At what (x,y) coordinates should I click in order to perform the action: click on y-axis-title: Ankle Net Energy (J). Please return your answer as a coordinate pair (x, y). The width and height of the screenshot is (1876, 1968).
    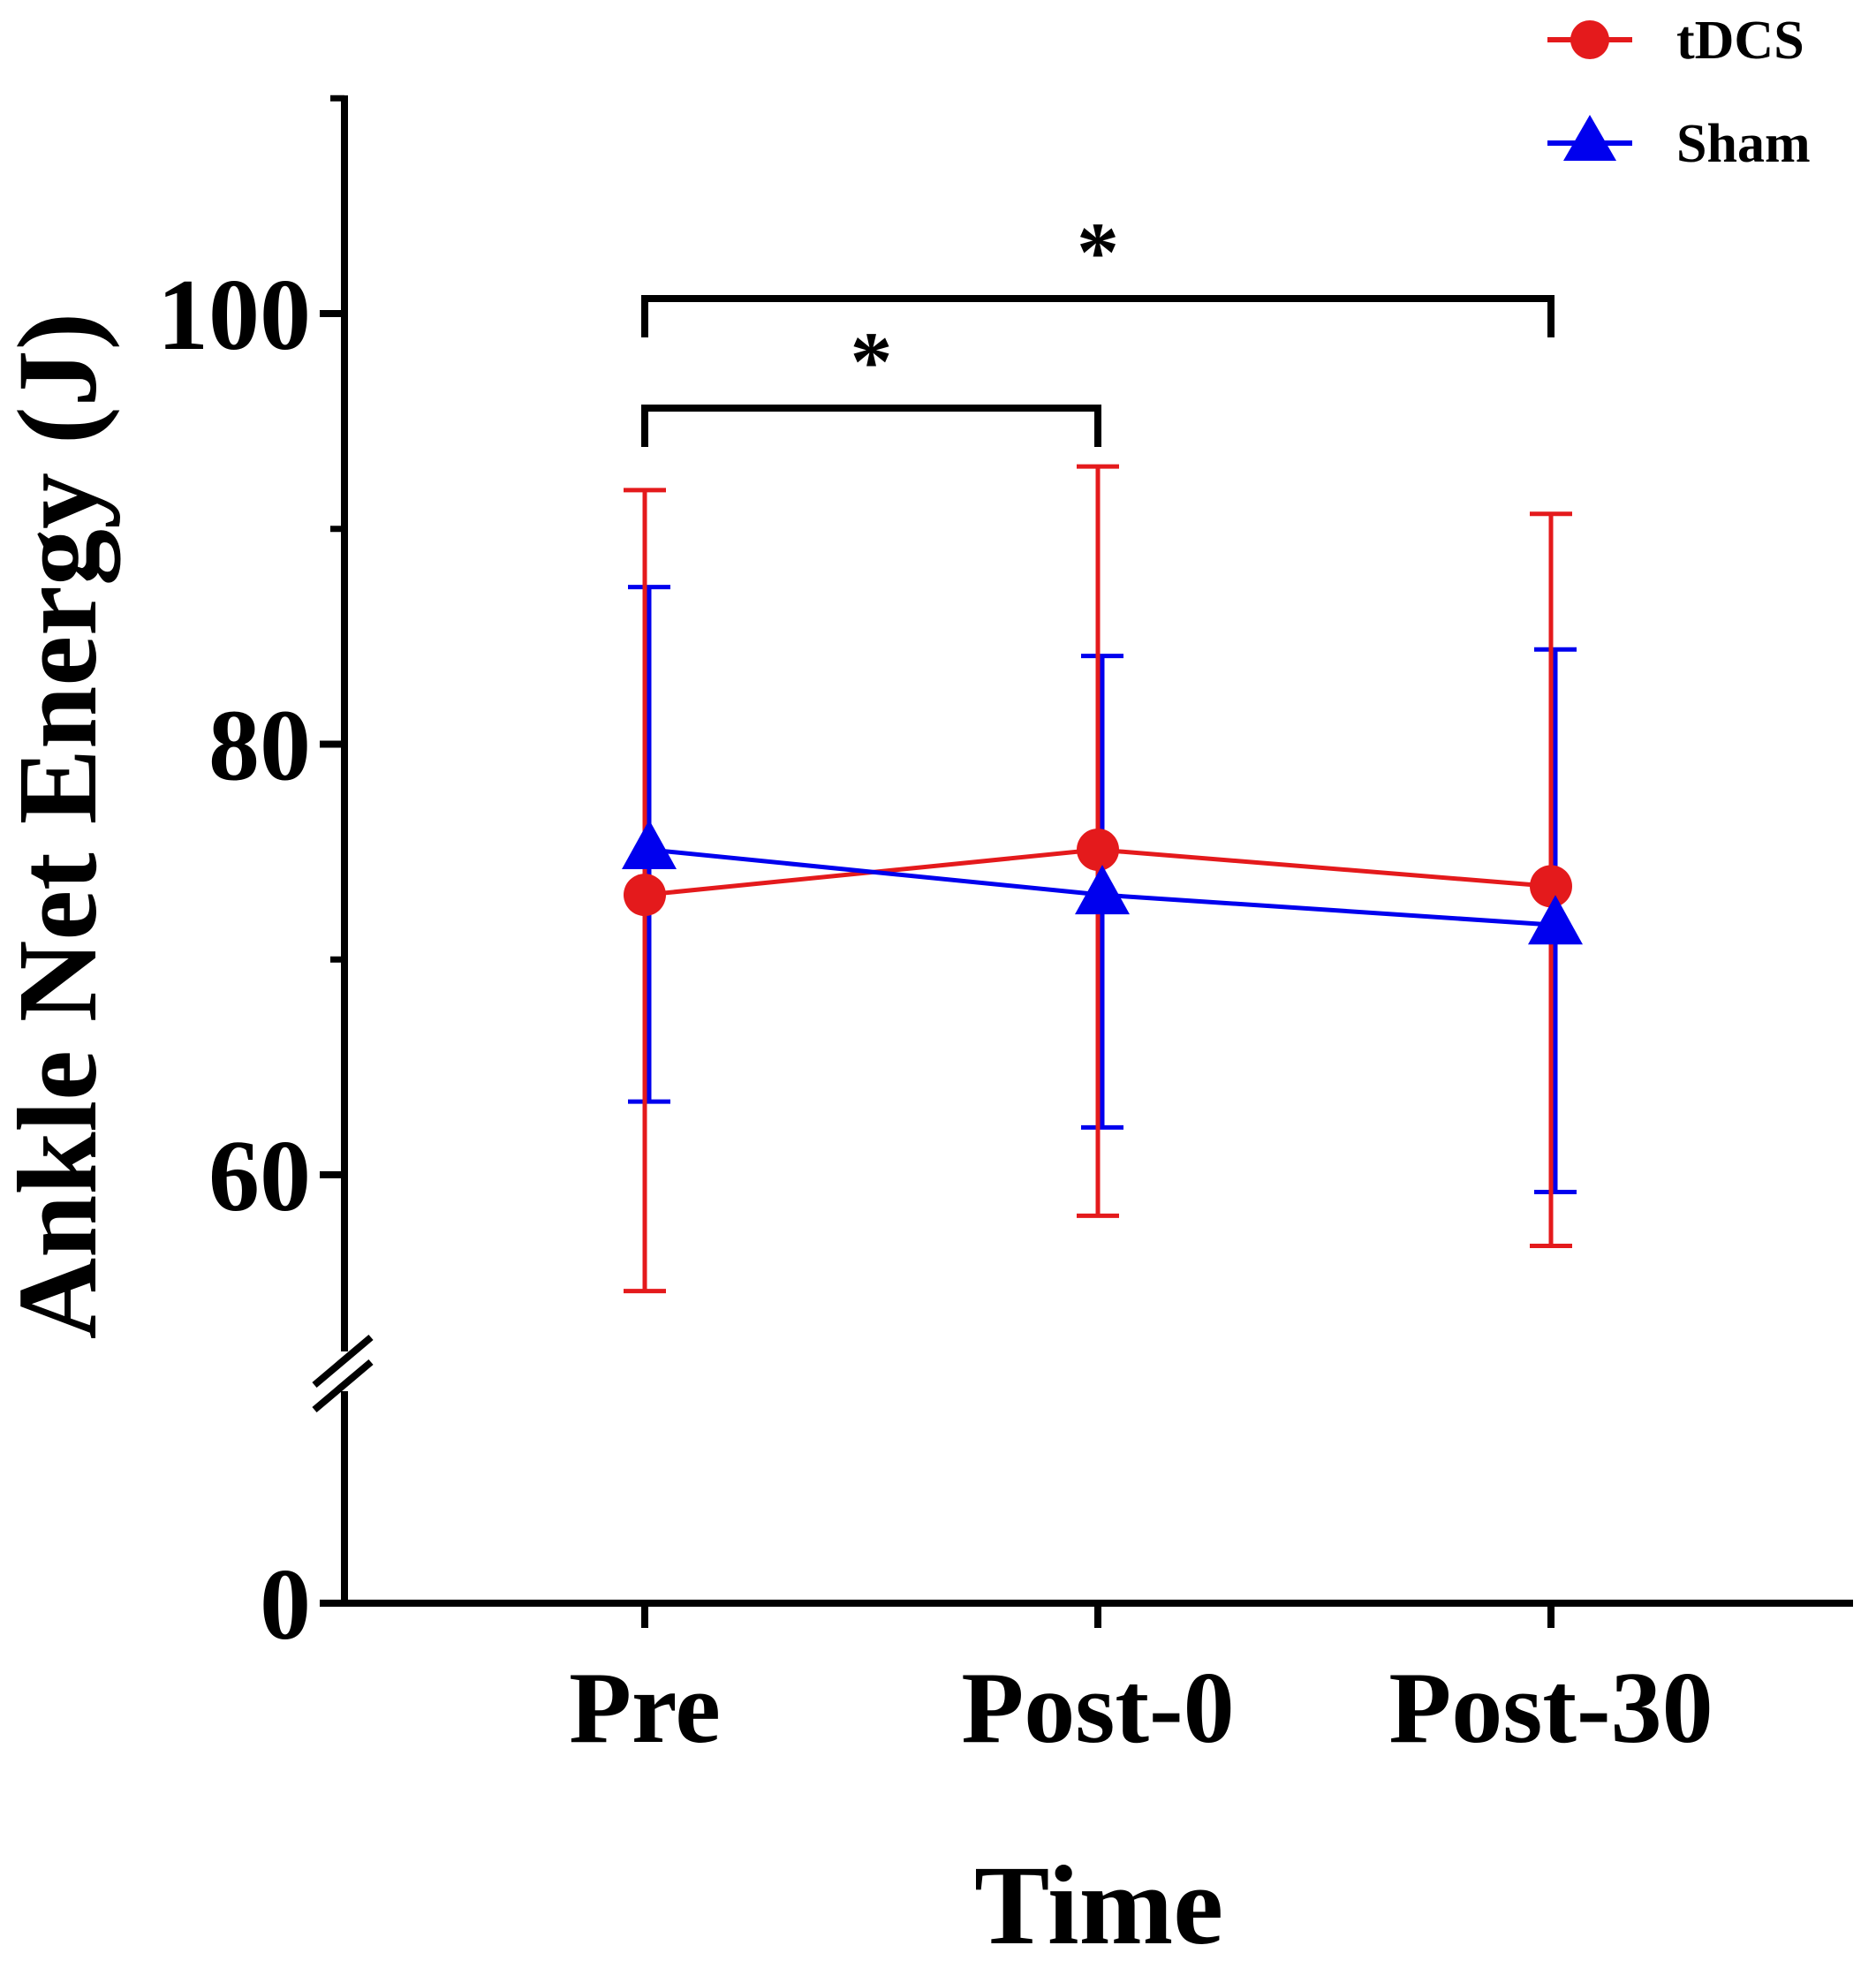
    Looking at the image, I should click on (60, 826).